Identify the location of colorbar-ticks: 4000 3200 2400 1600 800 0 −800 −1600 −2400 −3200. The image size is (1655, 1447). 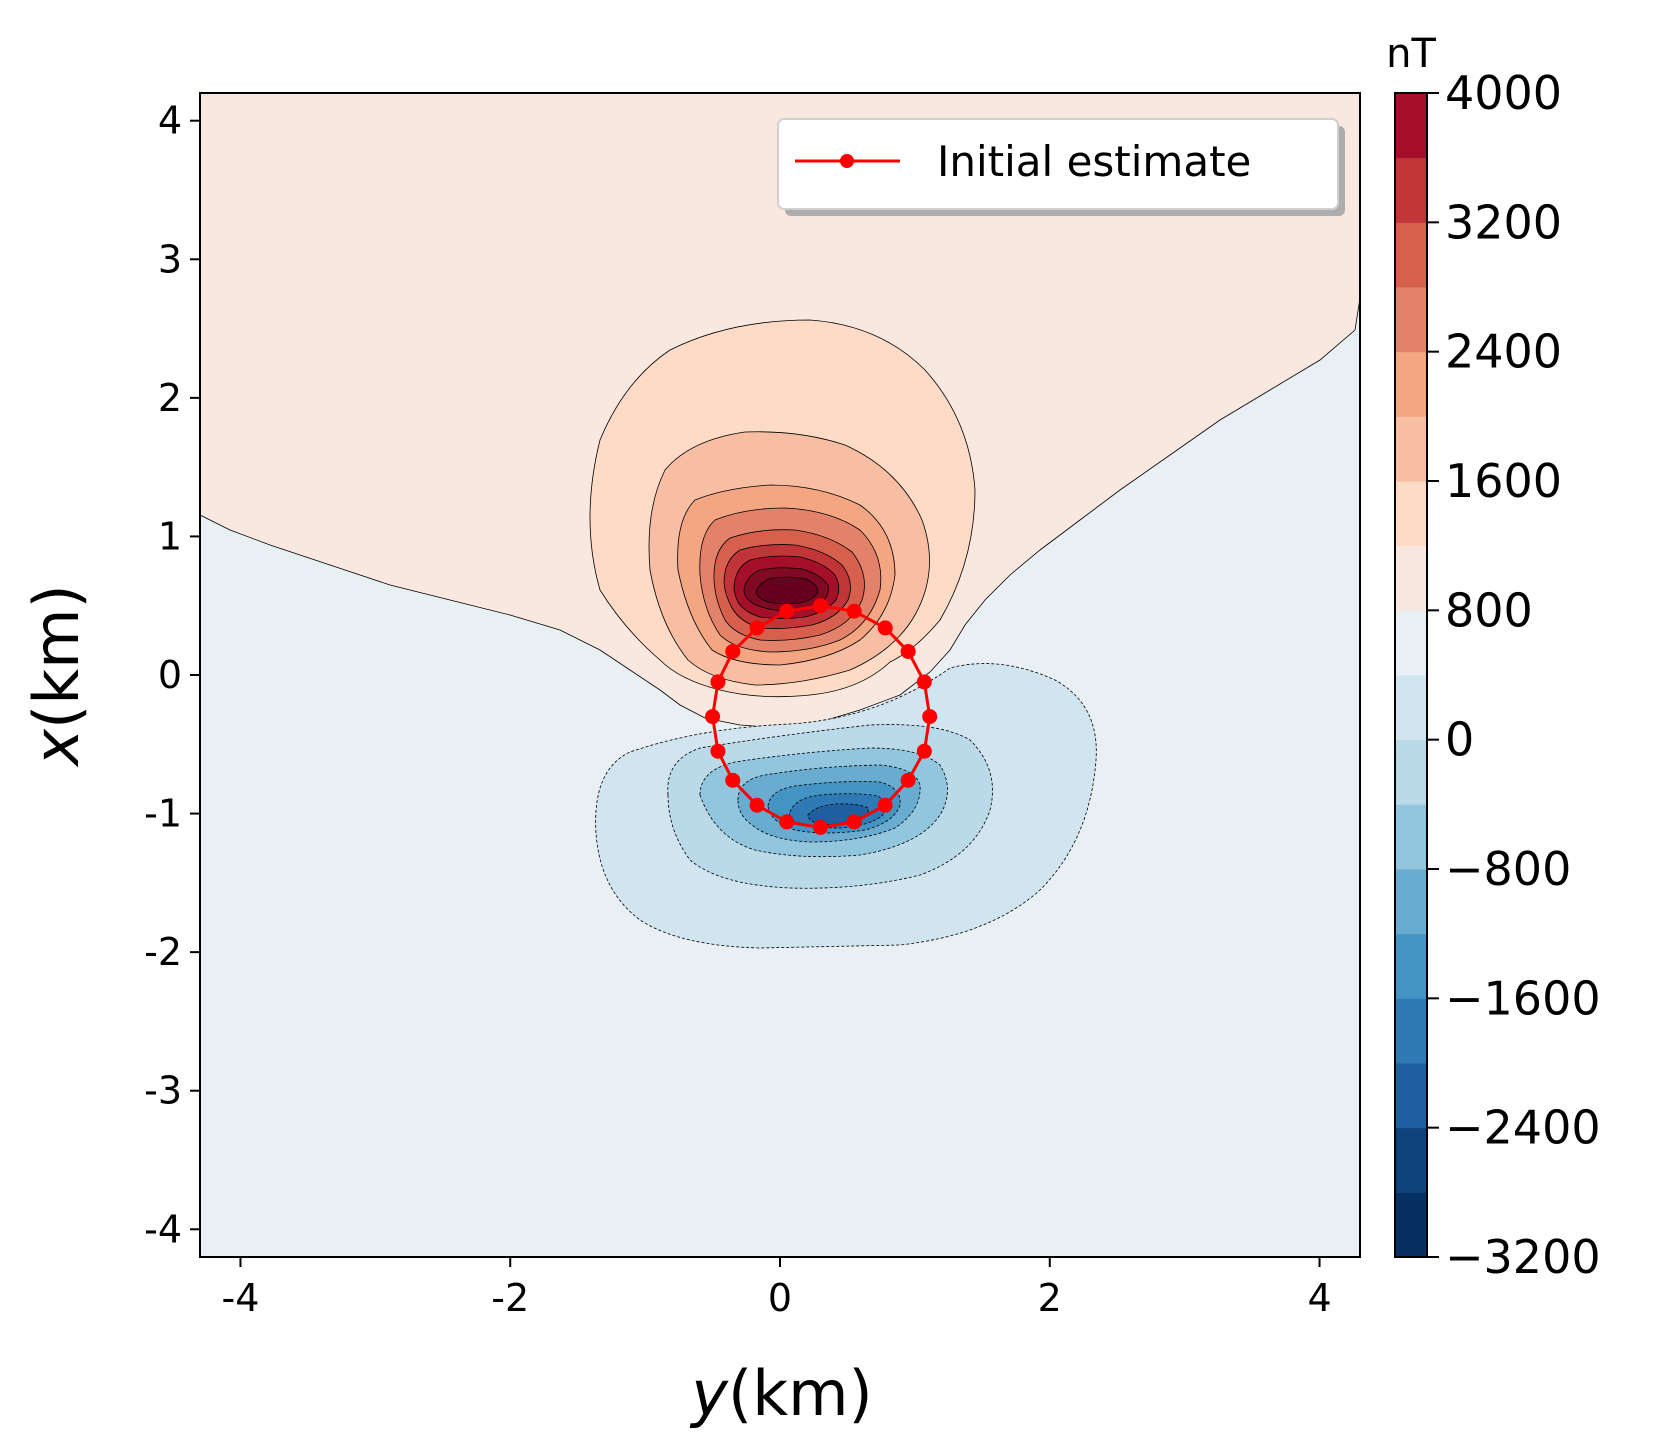
(1514, 675).